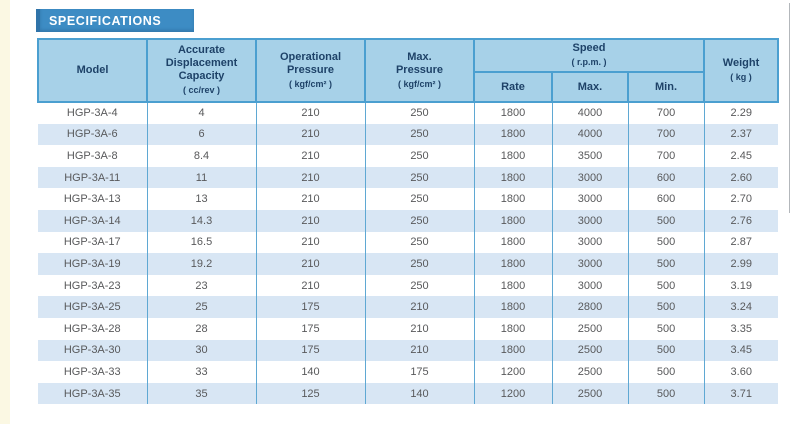 The width and height of the screenshot is (798, 424). I want to click on table-row: HGP-3A-19 19.2 210 250 1800 3000 500 2.99, so click(408, 264).